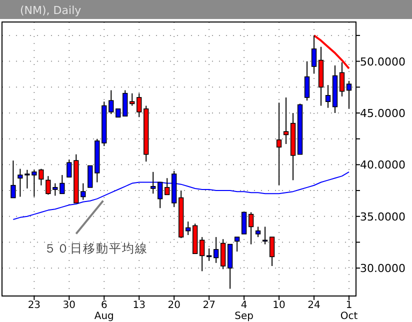 The image size is (412, 322). I want to click on y-tick-label: 30.0000, so click(383, 269).